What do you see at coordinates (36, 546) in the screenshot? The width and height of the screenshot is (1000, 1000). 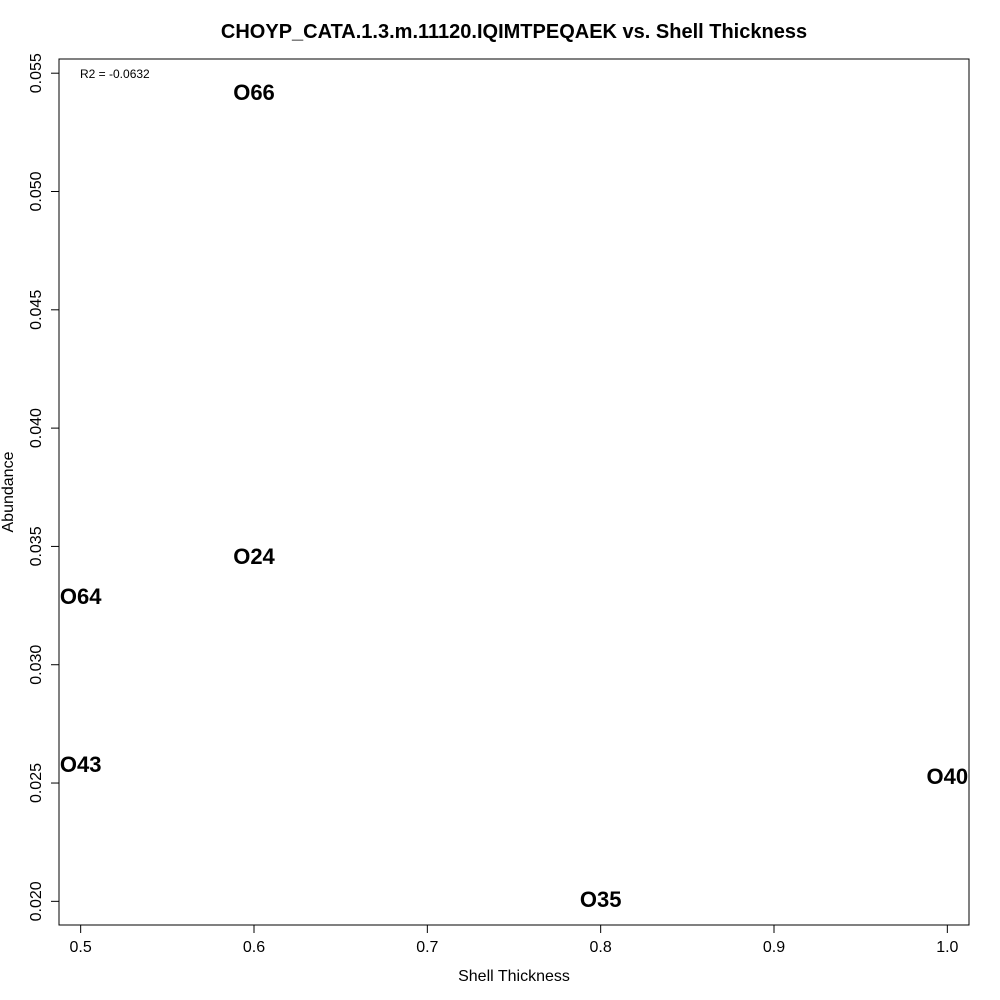 I see `y-tick-label: 0.035` at bounding box center [36, 546].